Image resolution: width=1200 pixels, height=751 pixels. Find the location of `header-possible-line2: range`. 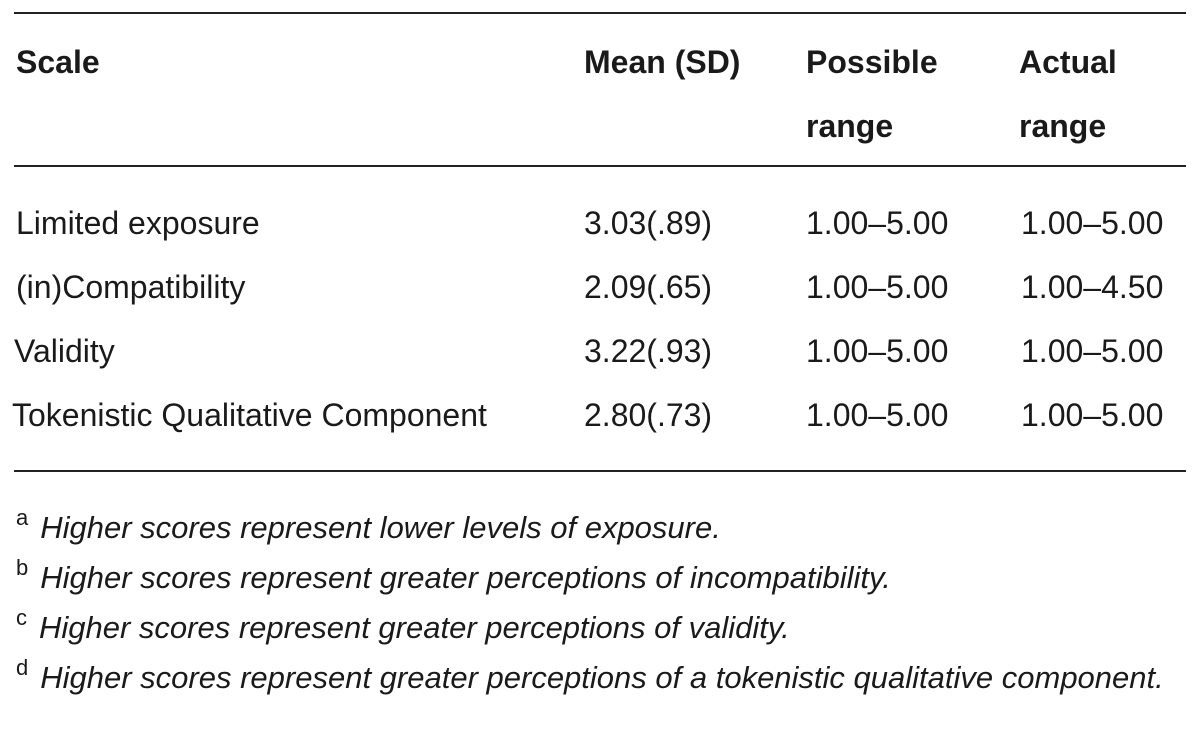

header-possible-line2: range is located at coordinates (850, 126).